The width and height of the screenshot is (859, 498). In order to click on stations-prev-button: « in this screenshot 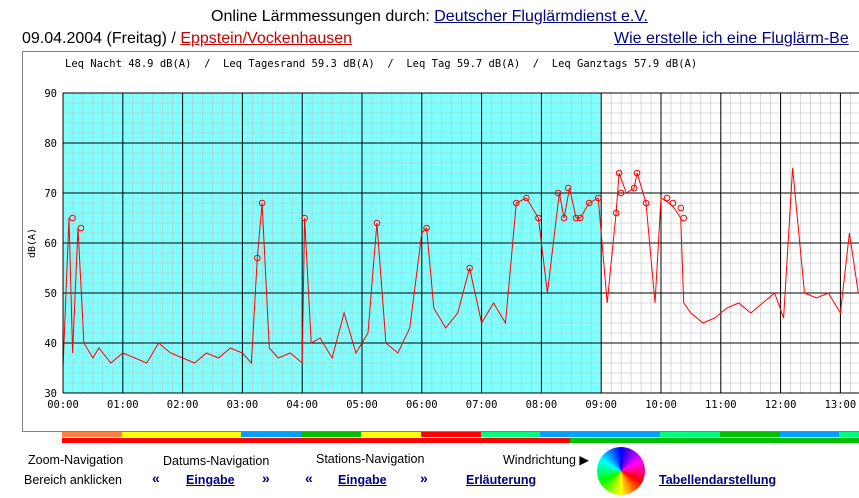, I will do `click(309, 478)`.